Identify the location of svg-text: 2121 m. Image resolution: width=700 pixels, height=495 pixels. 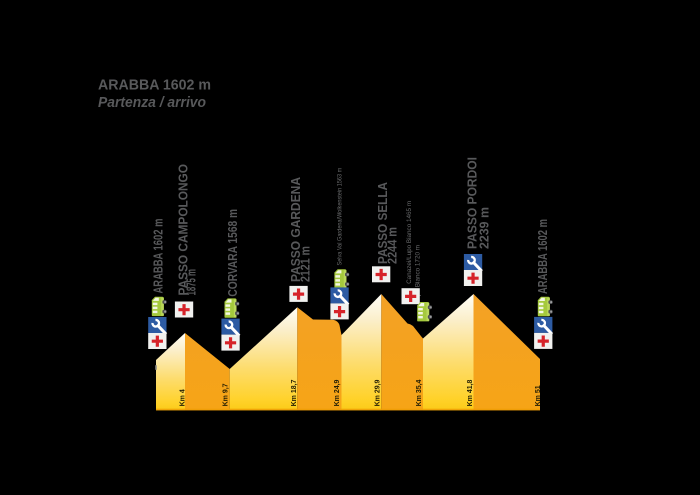
(305, 264).